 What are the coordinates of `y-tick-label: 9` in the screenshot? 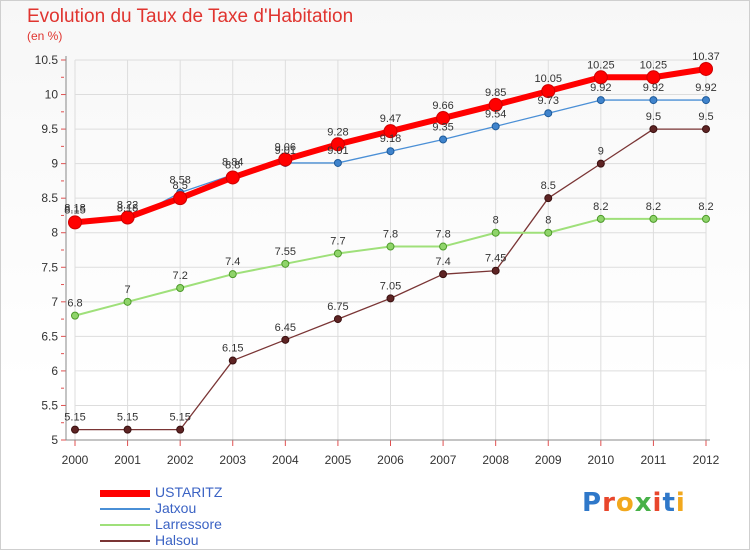 It's located at (54, 164).